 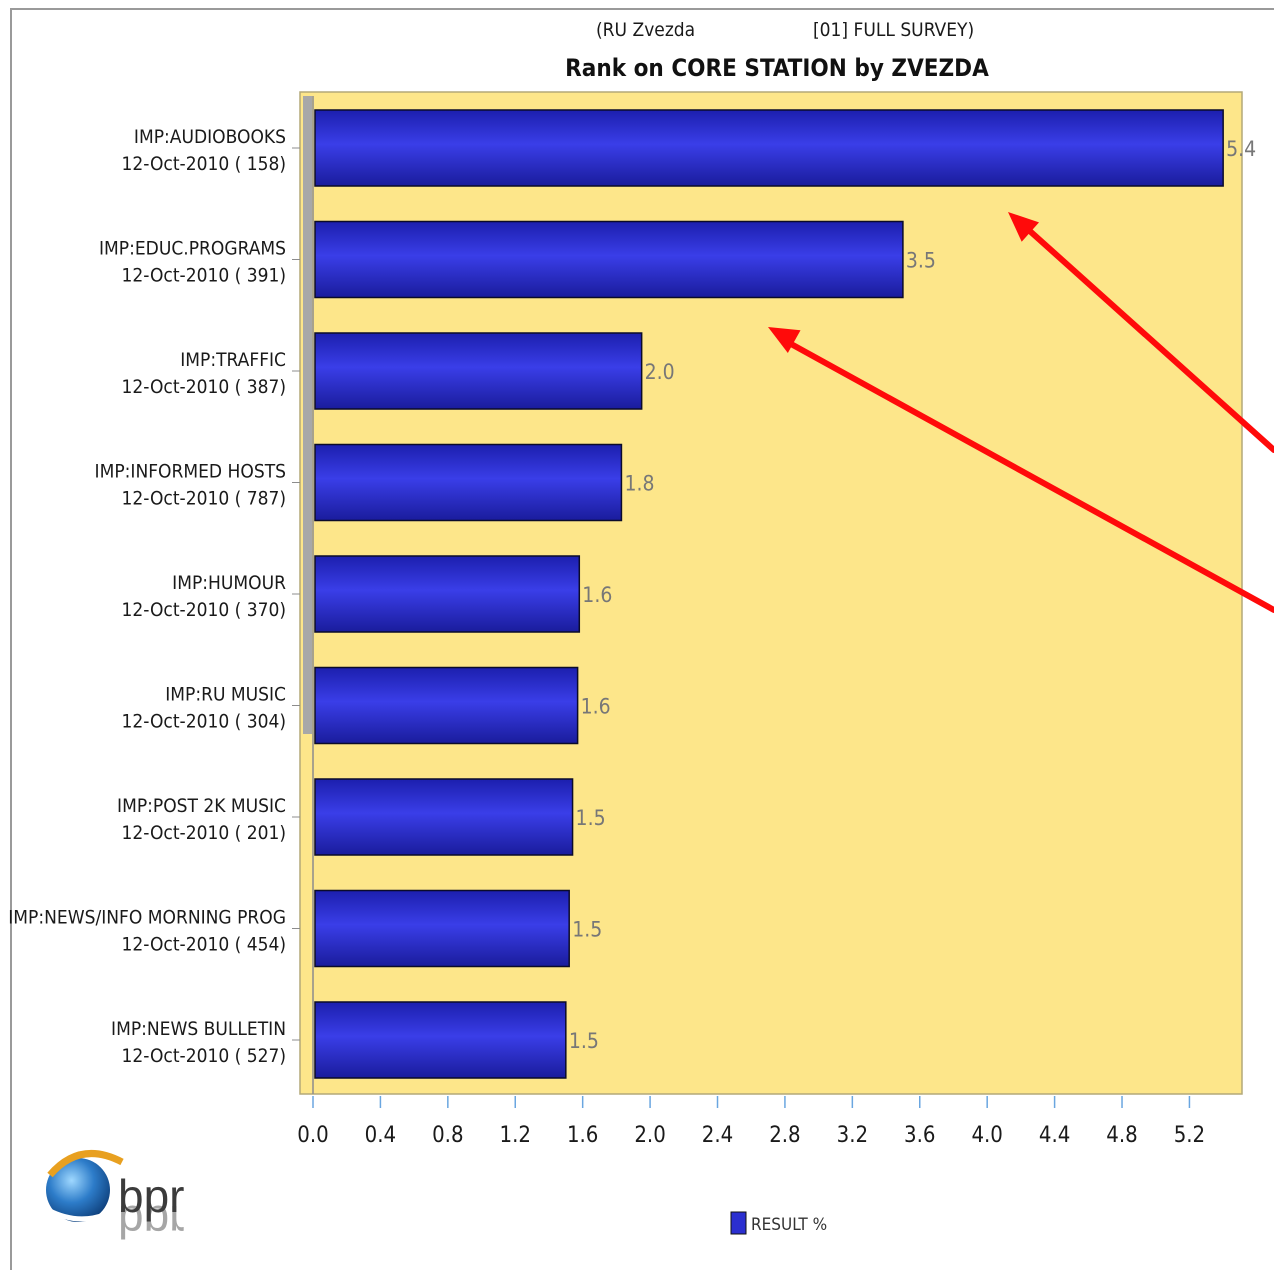 What do you see at coordinates (204, 164) in the screenshot?
I see `category-sublabel-0: 12-Oct-2010 ( 158)` at bounding box center [204, 164].